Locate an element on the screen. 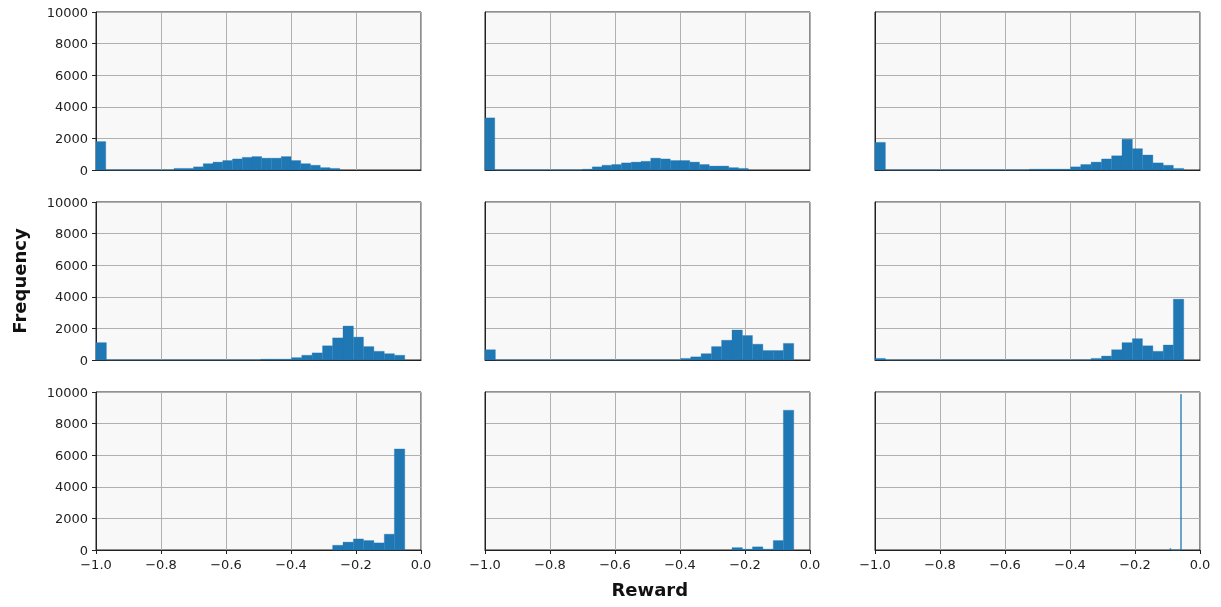  x-axis-title: Reward is located at coordinates (650, 589).